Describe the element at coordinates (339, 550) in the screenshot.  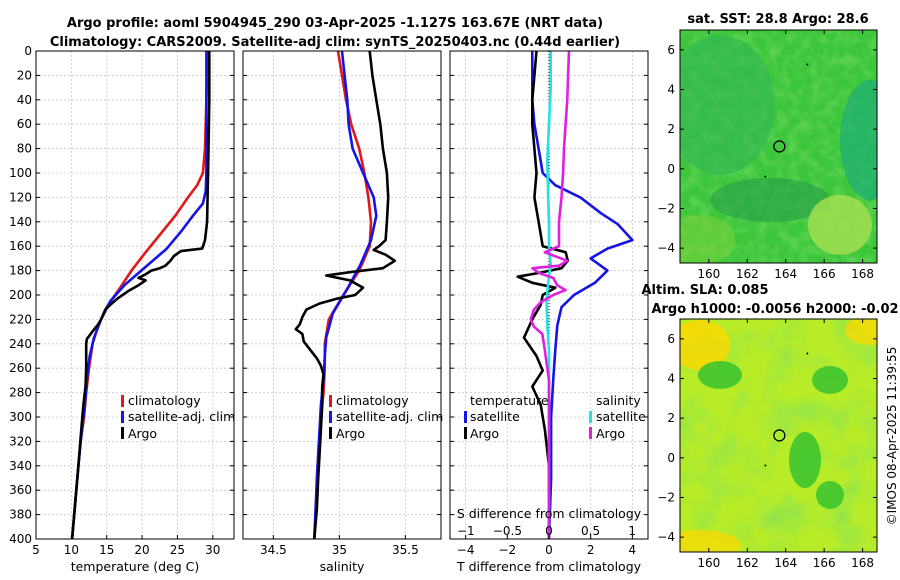
I see `x-tick-label: 35` at that location.